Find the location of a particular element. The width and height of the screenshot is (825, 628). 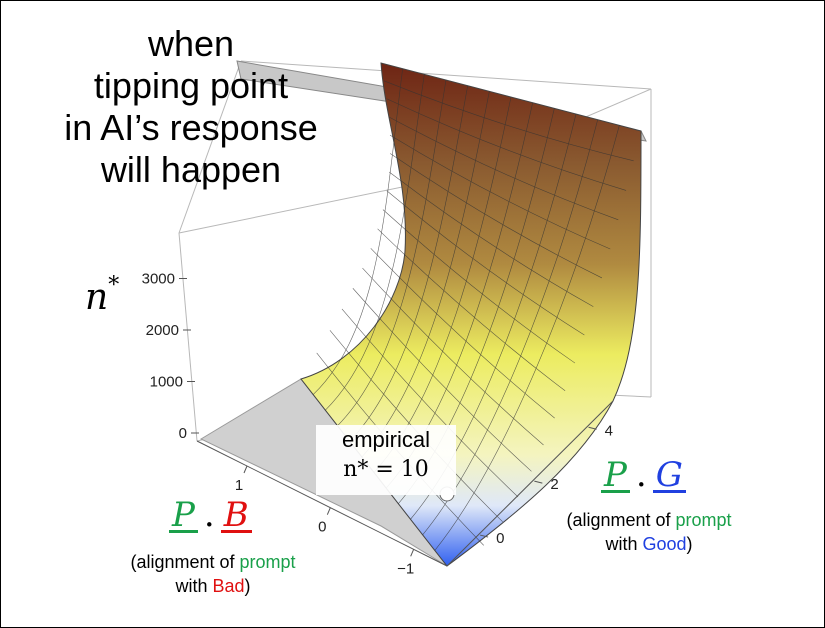

empirical-annotation: empirical n* = 10 is located at coordinates (386, 460).